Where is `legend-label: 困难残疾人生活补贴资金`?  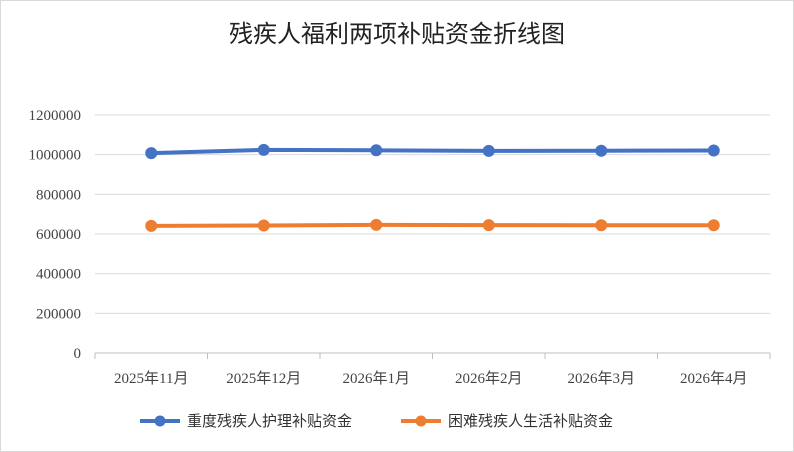
legend-label: 困难残疾人生活补贴资金 is located at coordinates (530, 421).